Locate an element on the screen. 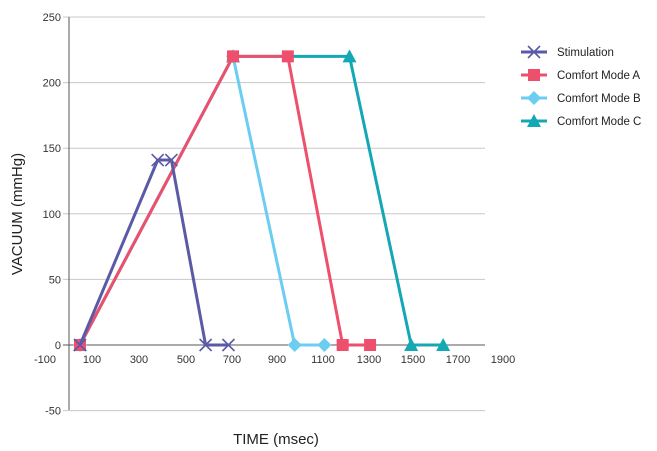 This screenshot has width=657, height=451. legend-item: Stimulation is located at coordinates (567, 52).